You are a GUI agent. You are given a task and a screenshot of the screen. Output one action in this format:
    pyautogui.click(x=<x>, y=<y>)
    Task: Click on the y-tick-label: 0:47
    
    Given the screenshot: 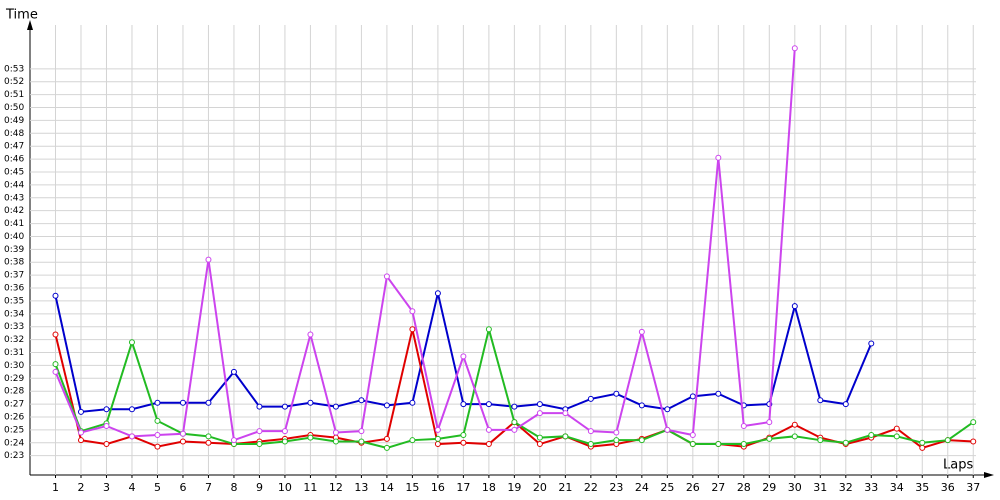 What is the action you would take?
    pyautogui.click(x=14, y=147)
    